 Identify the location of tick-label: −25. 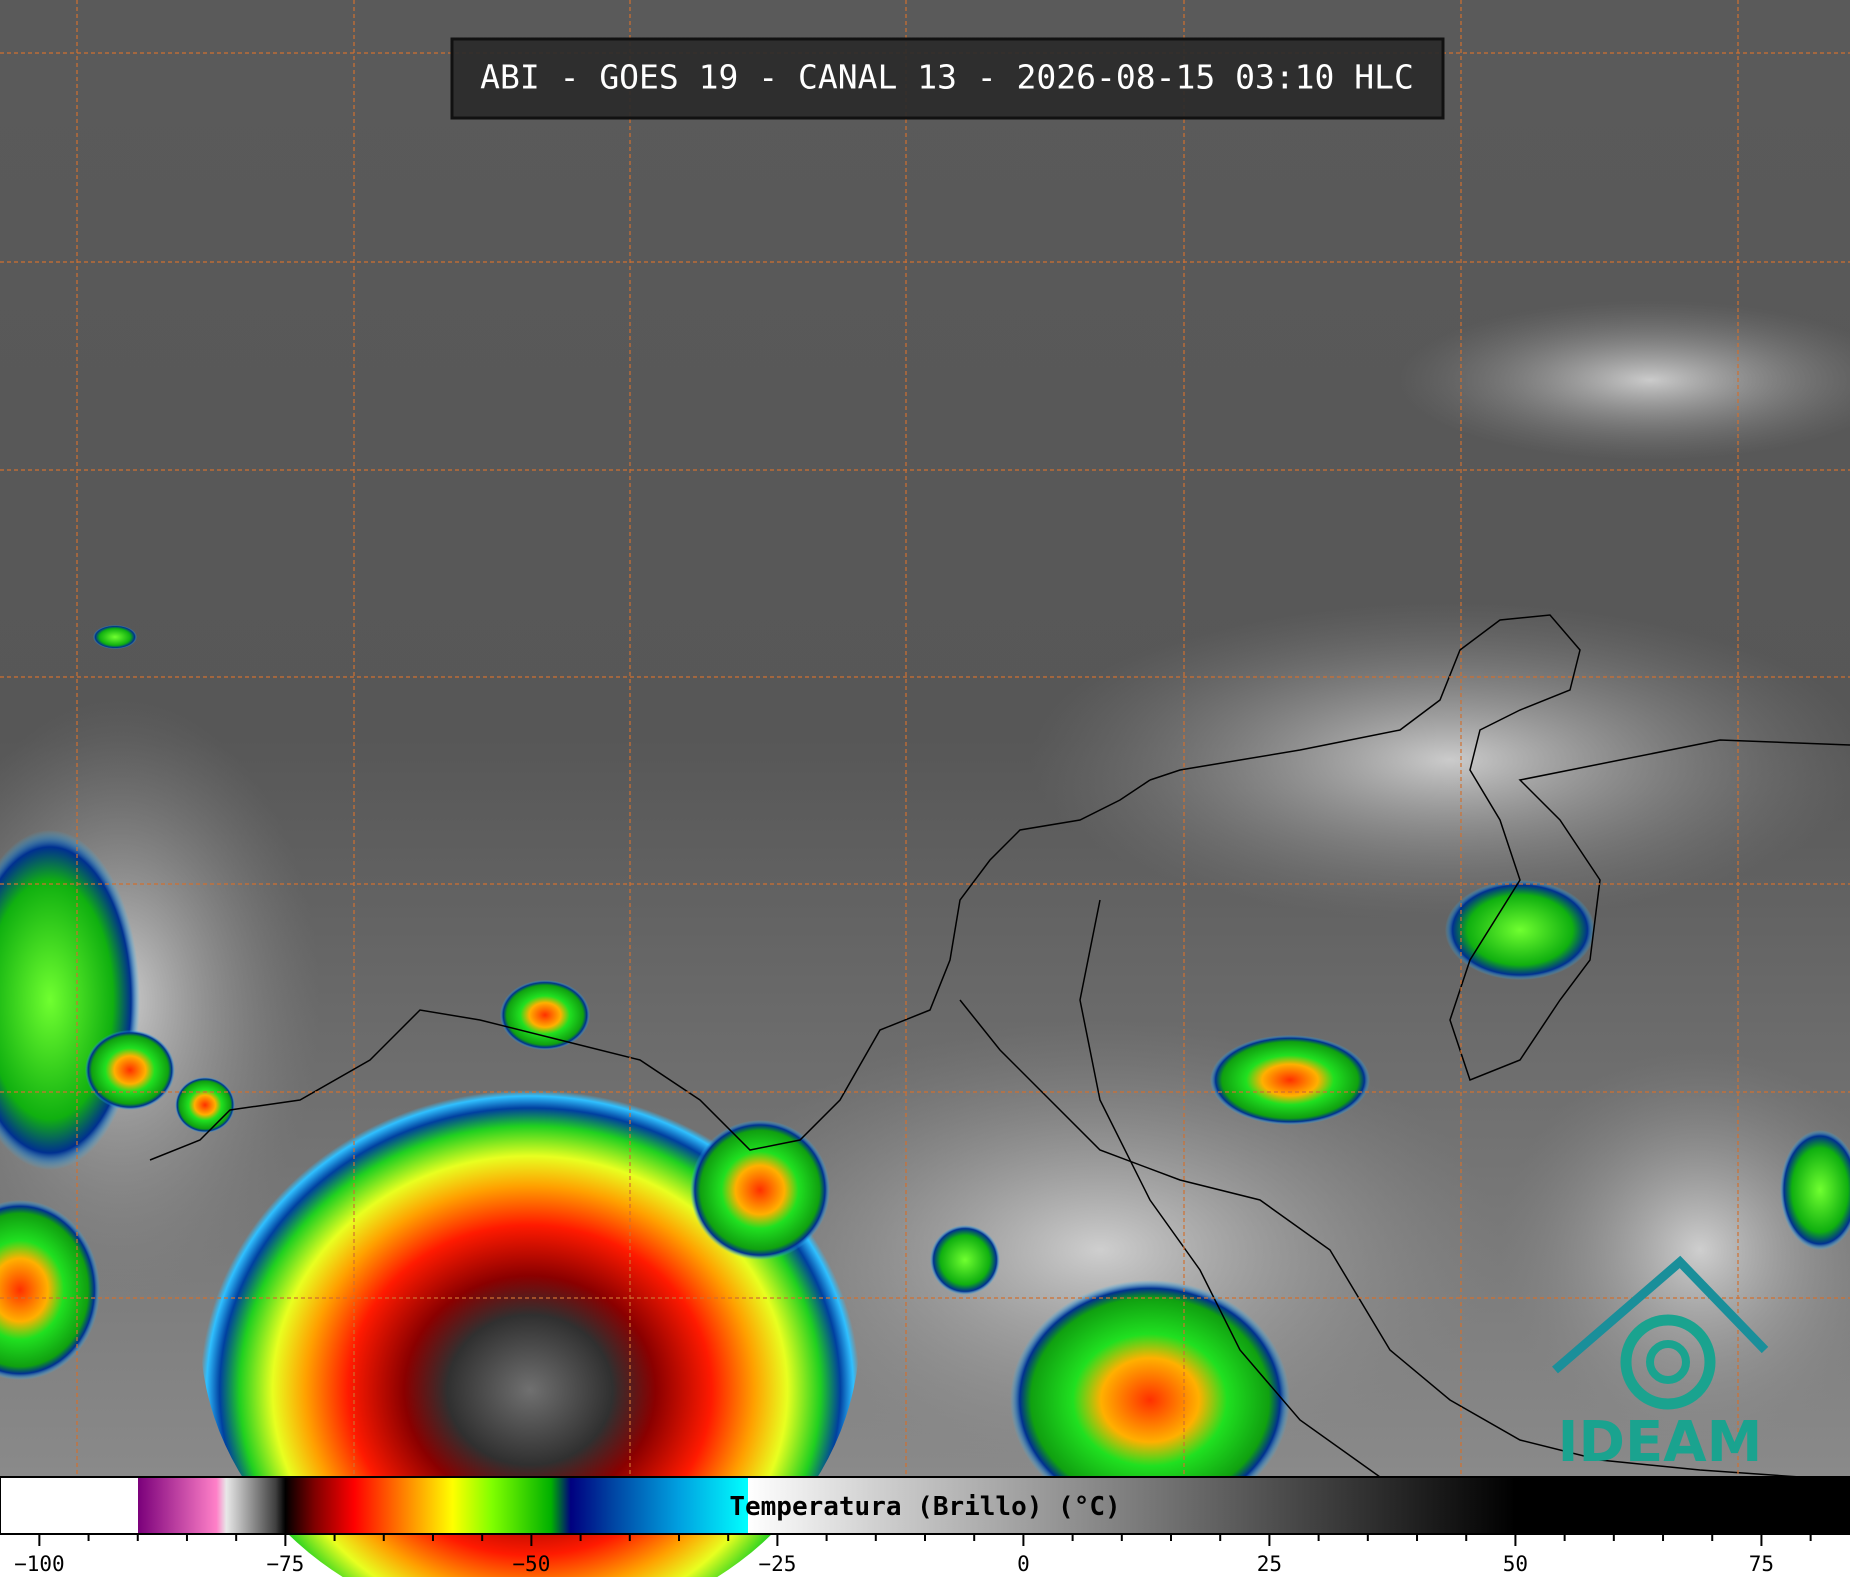
(777, 1564).